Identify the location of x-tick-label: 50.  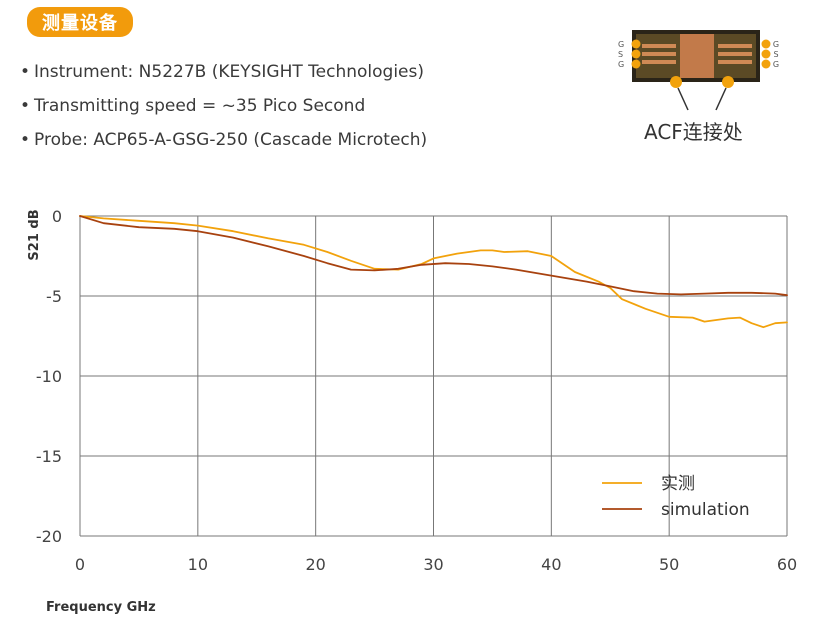
(669, 564).